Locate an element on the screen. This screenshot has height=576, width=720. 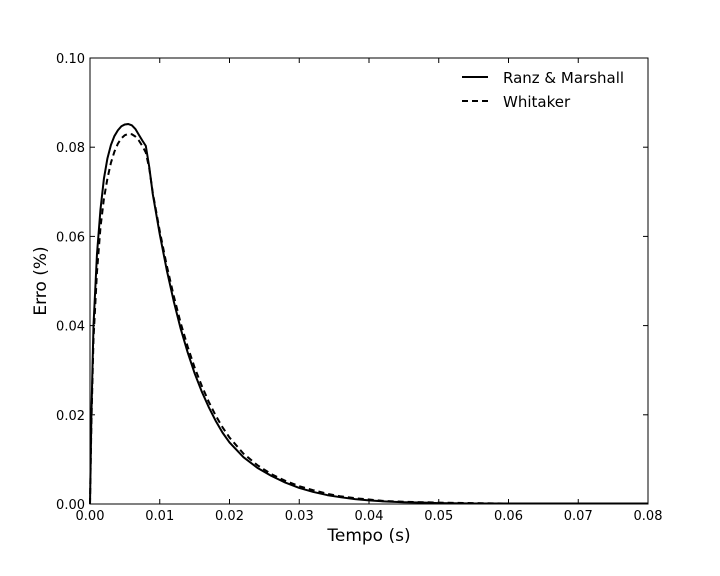
y-tick-label: 0.06 is located at coordinates (70, 237).